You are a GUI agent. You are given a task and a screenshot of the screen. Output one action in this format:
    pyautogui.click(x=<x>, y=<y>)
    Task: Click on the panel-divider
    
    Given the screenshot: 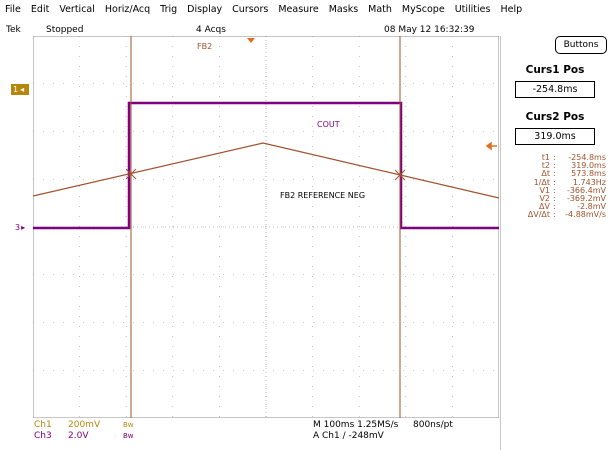 What is the action you would take?
    pyautogui.click(x=500, y=243)
    